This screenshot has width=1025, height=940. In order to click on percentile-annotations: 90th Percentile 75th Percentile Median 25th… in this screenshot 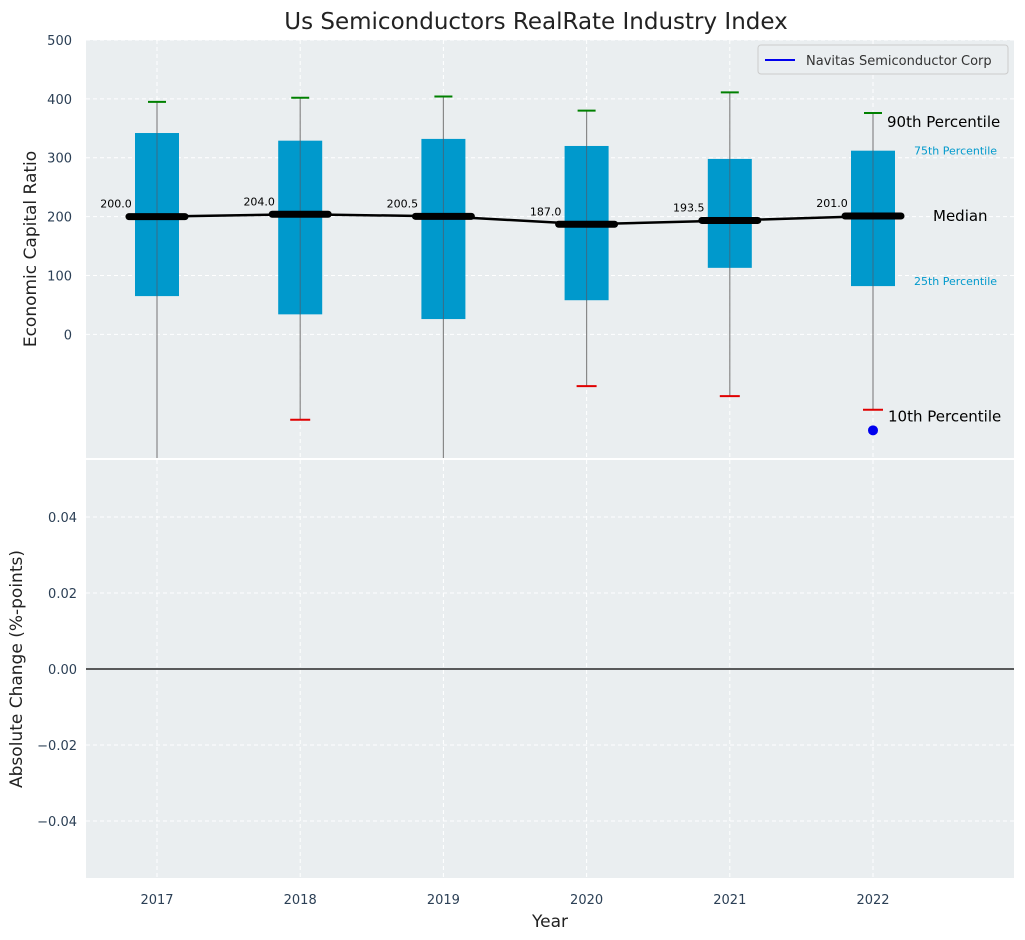, I will do `click(944, 269)`.